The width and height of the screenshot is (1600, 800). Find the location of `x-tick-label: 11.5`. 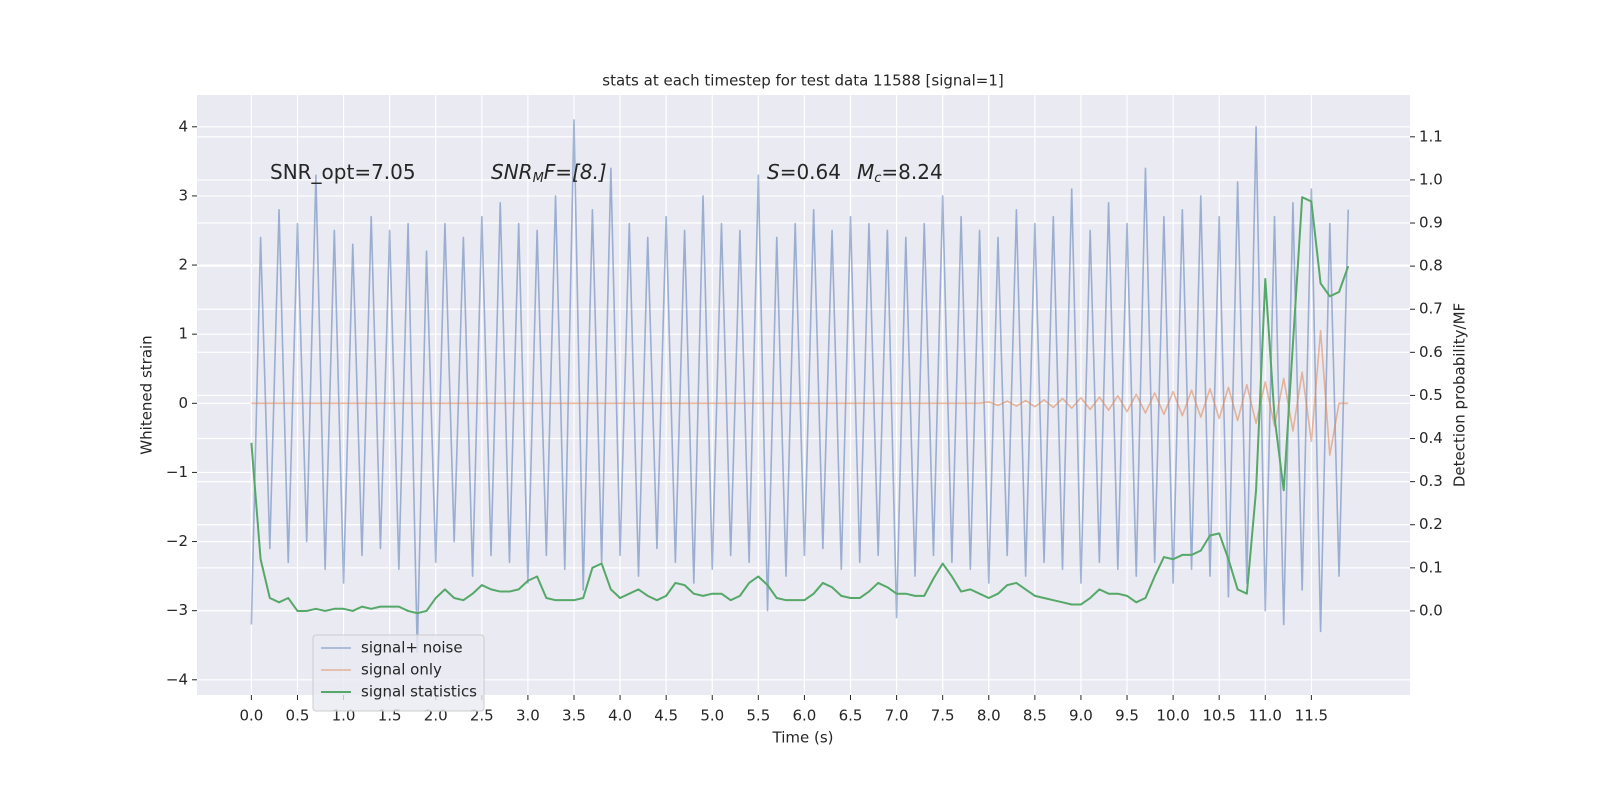

x-tick-label: 11.5 is located at coordinates (1311, 716).